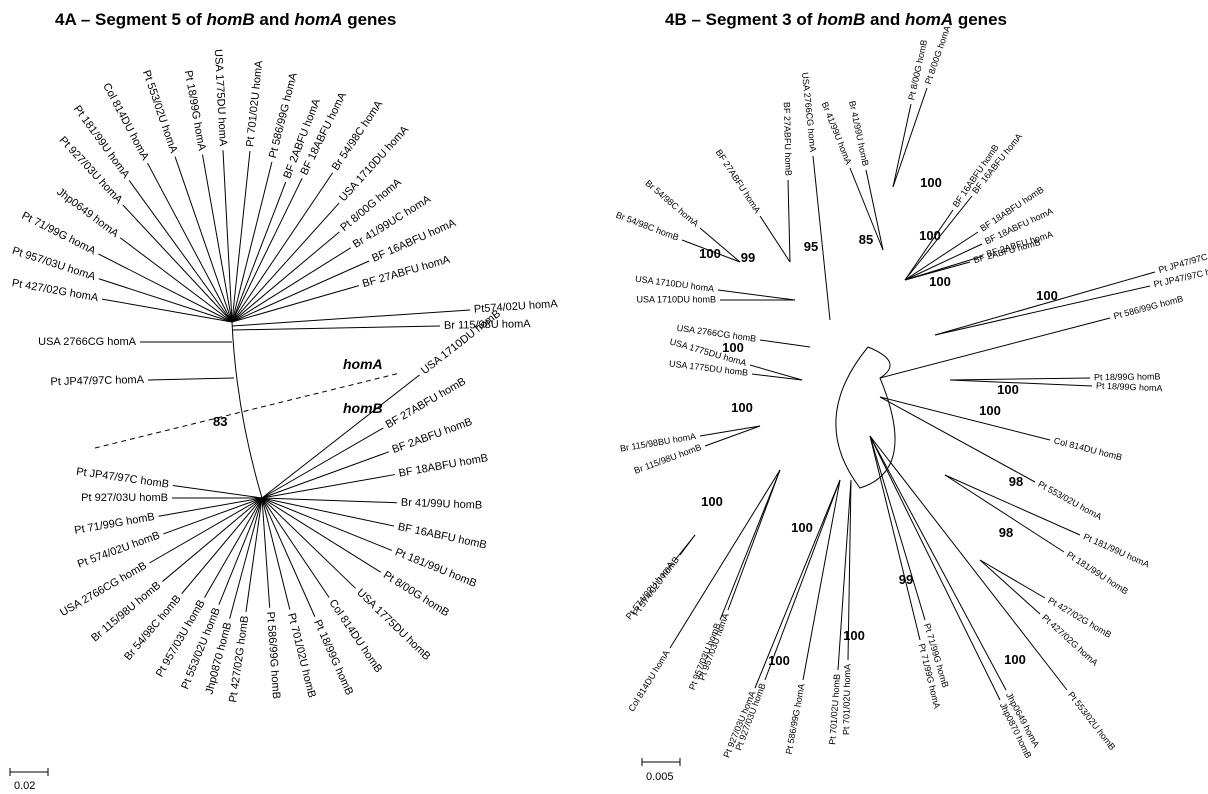 The height and width of the screenshot is (794, 1208). What do you see at coordinates (874, 210) in the screenshot?
I see `panel-b-branch-br-41-99u-homb` at bounding box center [874, 210].